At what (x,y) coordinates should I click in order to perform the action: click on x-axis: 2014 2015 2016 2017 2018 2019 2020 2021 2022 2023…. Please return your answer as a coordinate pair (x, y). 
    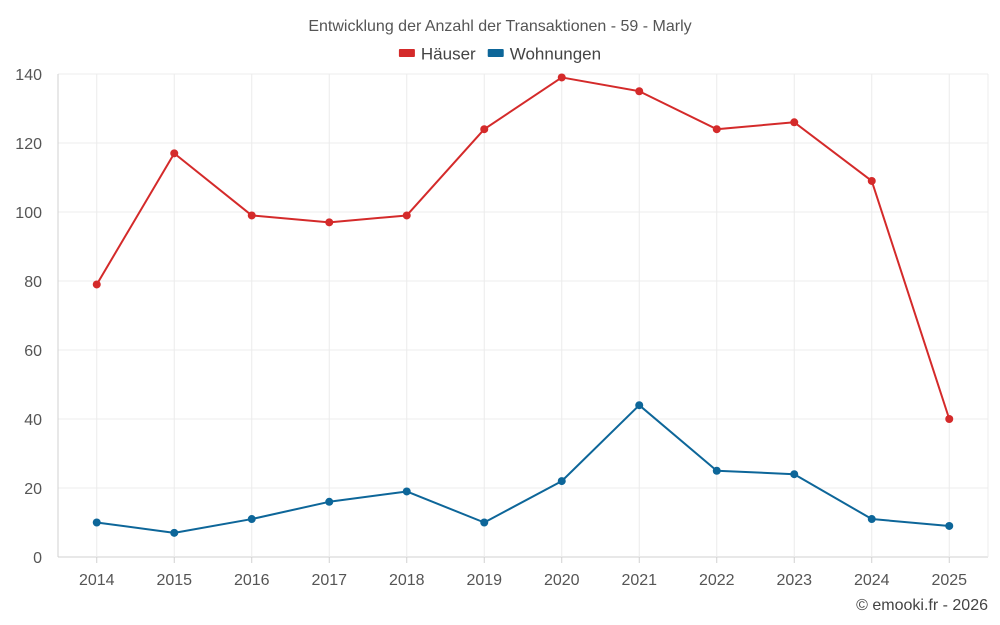
    Looking at the image, I should click on (523, 573).